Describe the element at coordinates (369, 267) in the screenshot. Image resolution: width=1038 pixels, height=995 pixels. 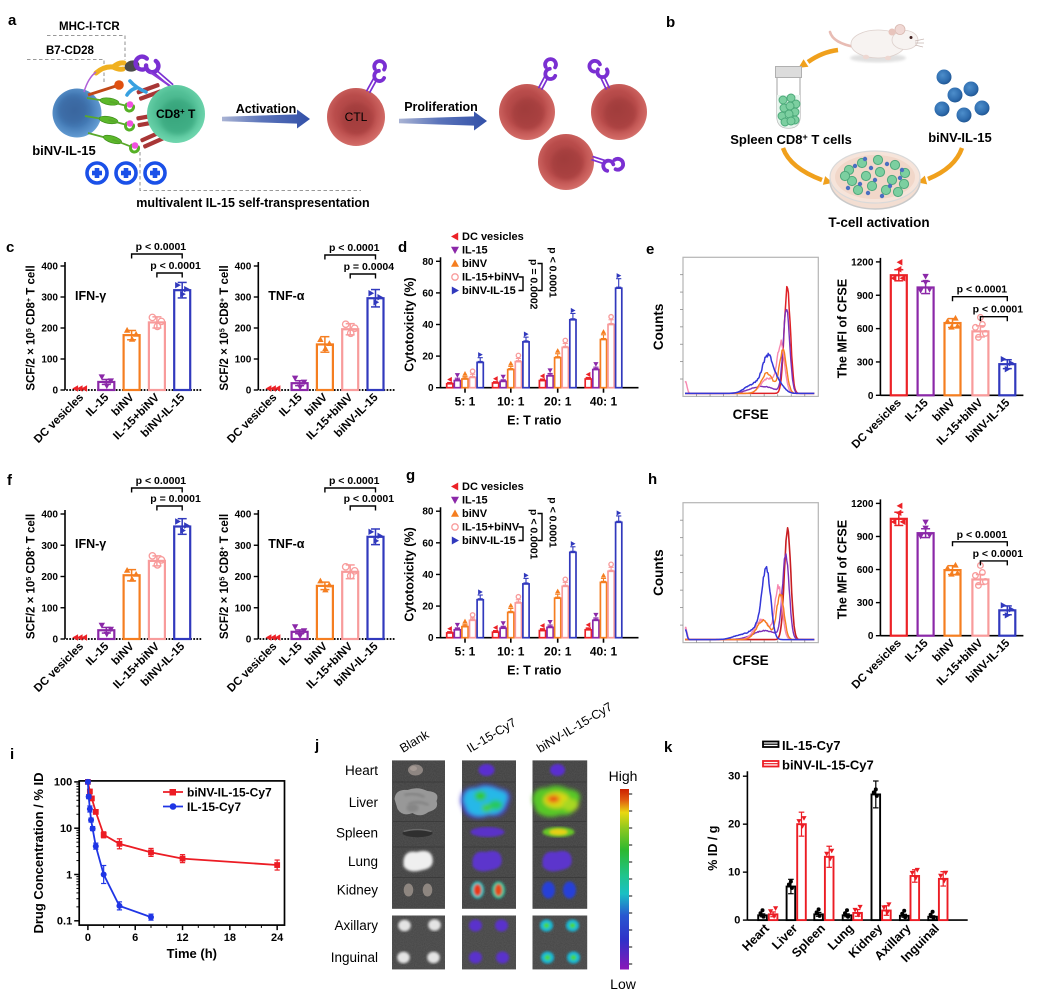
I see `svg-text: p = 0.0004` at that location.